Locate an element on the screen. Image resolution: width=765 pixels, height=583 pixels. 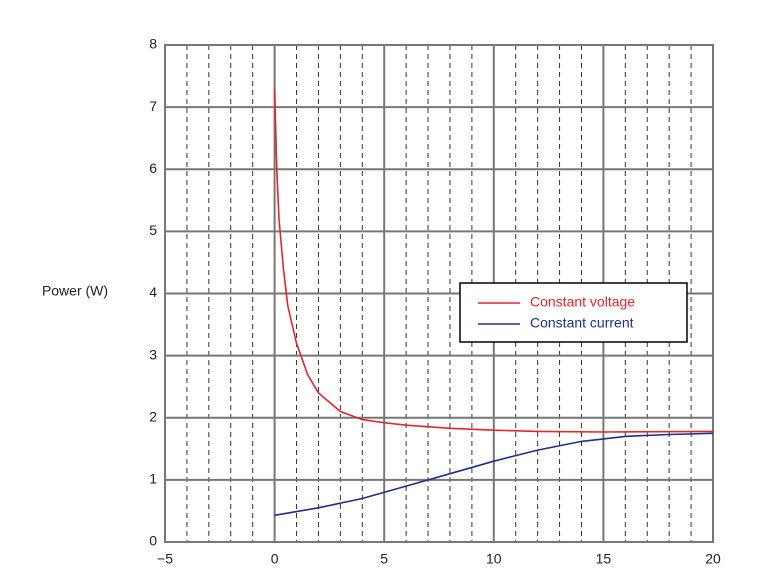
y-tick-label: 5 is located at coordinates (153, 230).